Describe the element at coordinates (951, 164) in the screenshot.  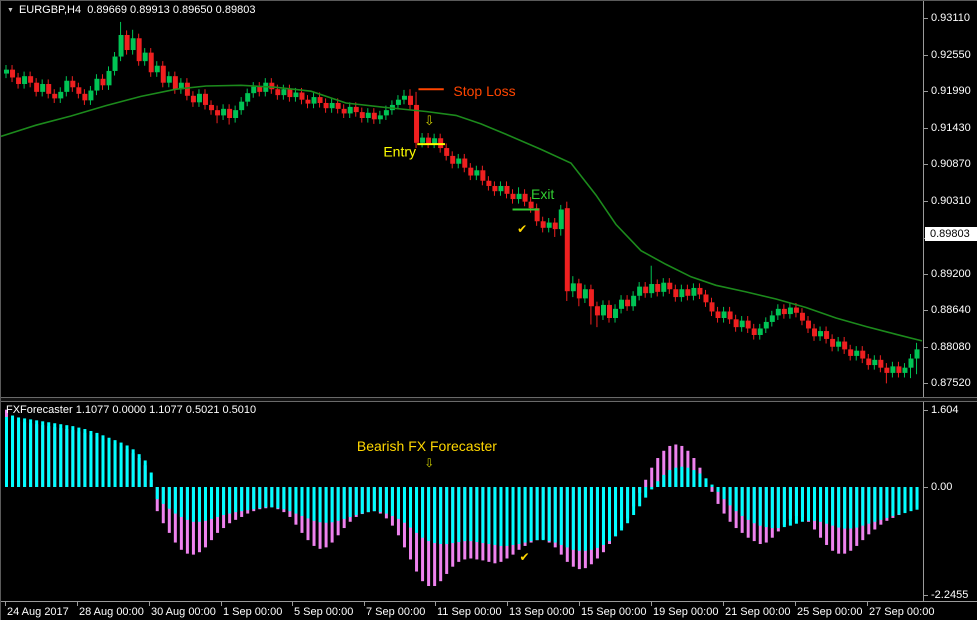
I see `price-axis-label: 0.90870` at that location.